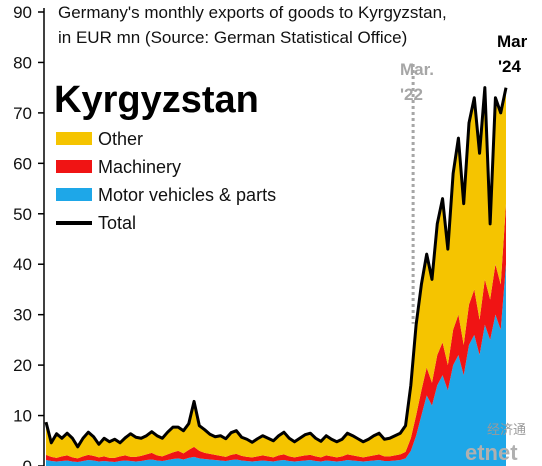  I want to click on annotation-mar24-line1: Mar, so click(512, 41).